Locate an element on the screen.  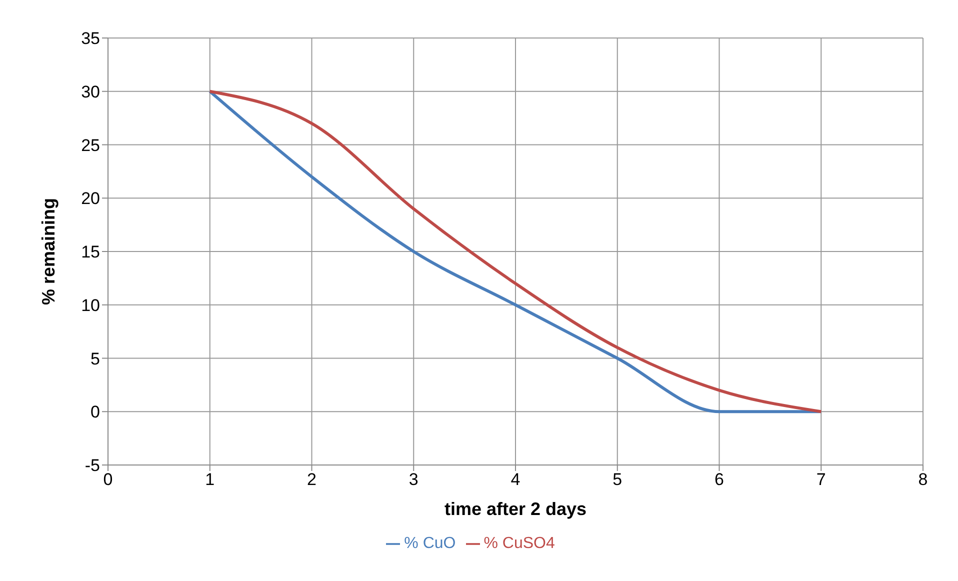
x-tick-label: 7 is located at coordinates (821, 480).